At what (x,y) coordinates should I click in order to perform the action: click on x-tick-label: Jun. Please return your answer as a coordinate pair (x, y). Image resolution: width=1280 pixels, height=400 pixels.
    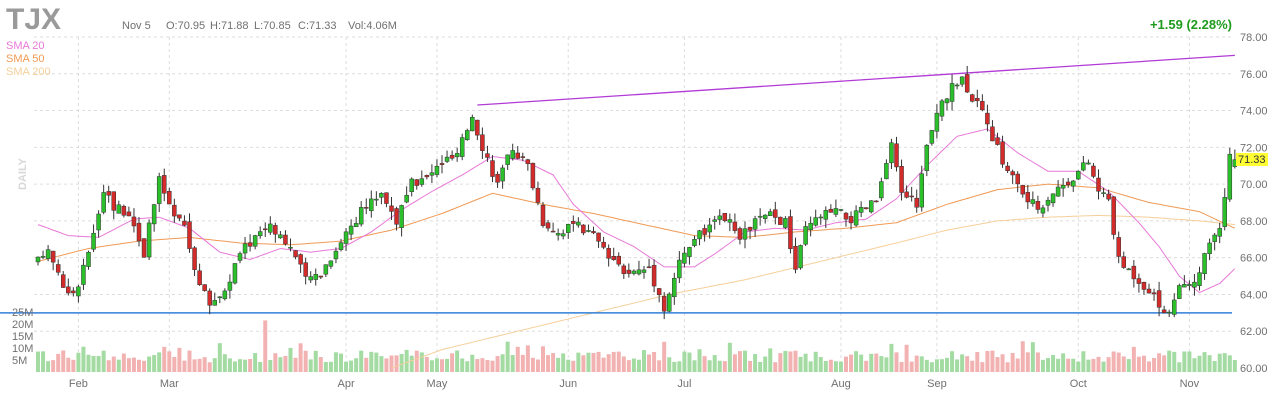
    Looking at the image, I should click on (568, 384).